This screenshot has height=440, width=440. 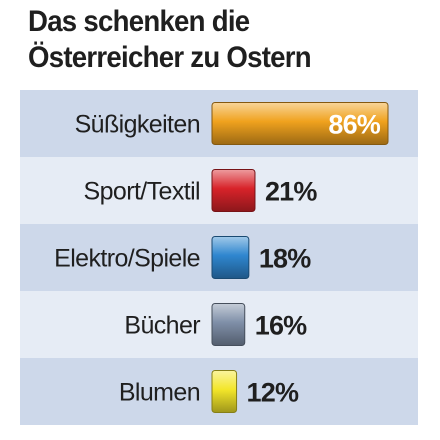 I want to click on bar-blumen, so click(x=224, y=391).